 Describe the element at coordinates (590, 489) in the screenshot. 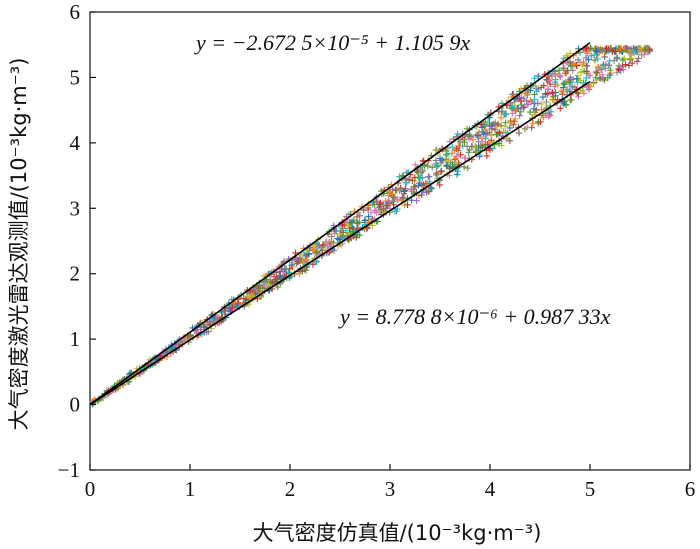

I see `x-tick-label: 5` at that location.